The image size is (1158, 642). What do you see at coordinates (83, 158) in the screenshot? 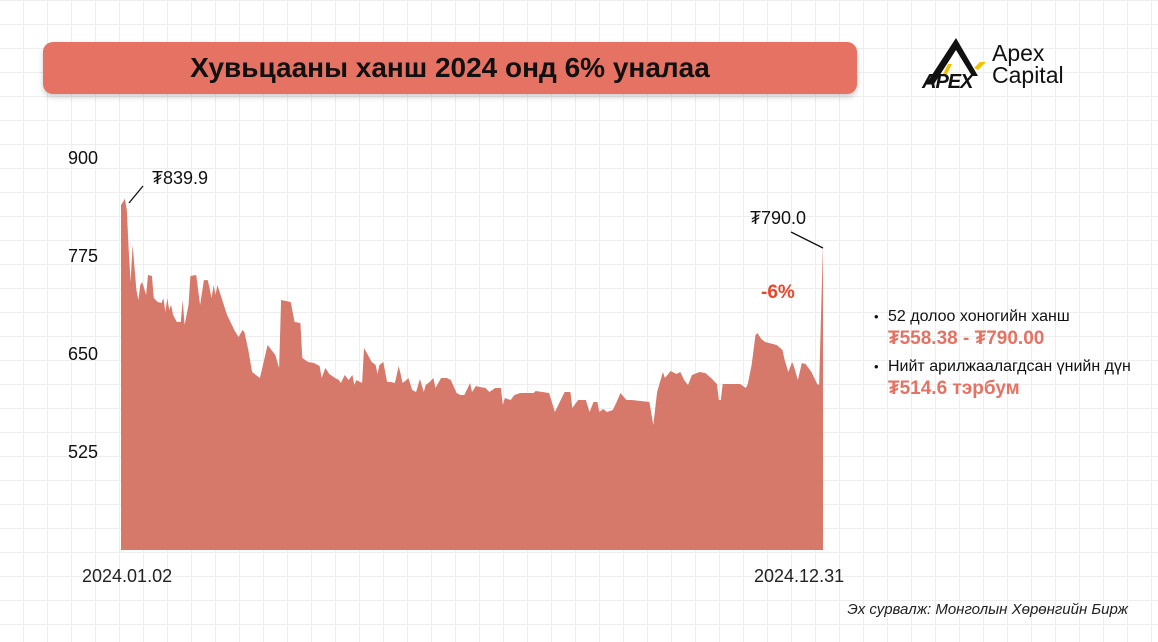
I see `y-tick-label: 900` at bounding box center [83, 158].